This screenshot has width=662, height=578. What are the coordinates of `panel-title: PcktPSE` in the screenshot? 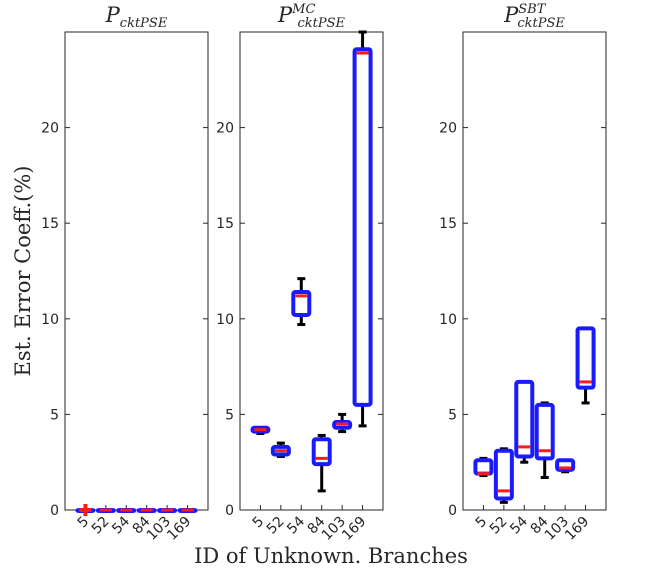 It's located at (136, 17).